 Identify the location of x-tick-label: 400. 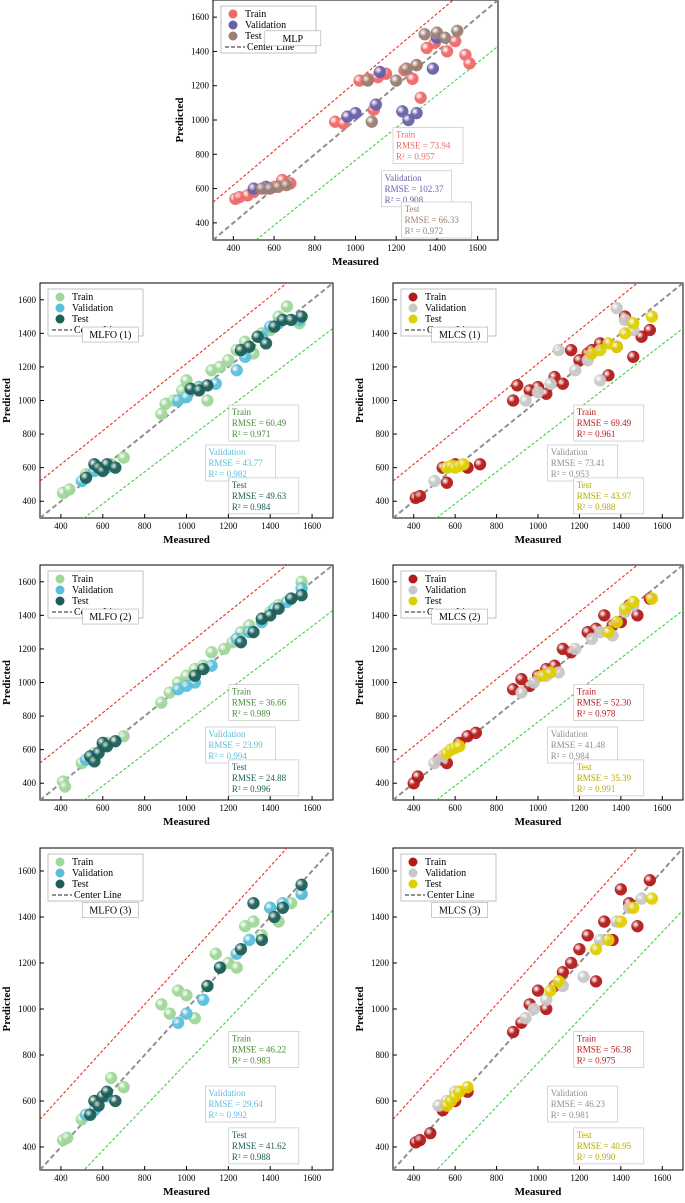
(234, 248).